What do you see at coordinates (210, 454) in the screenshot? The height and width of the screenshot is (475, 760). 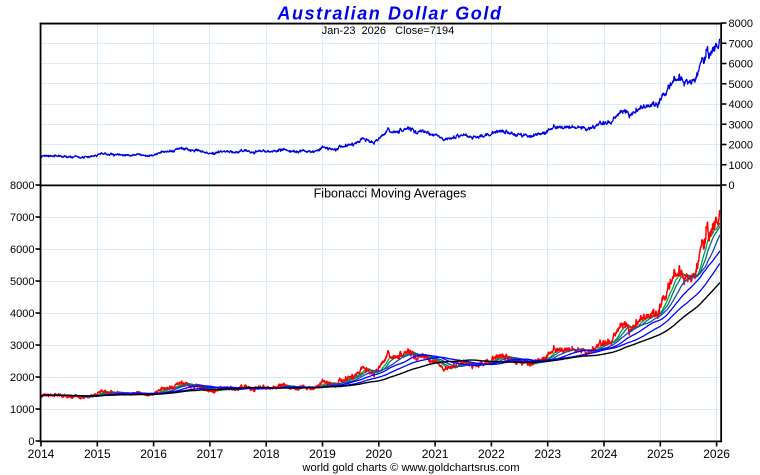 I see `svg-text: 2017` at bounding box center [210, 454].